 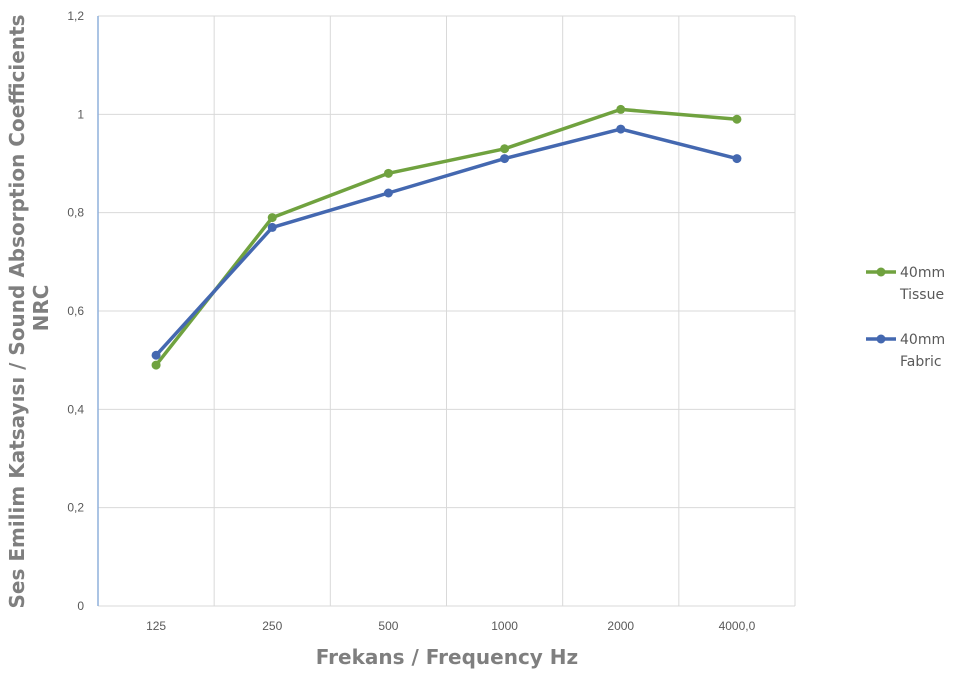 I want to click on y-tick-label: 0,4, so click(x=75, y=409).